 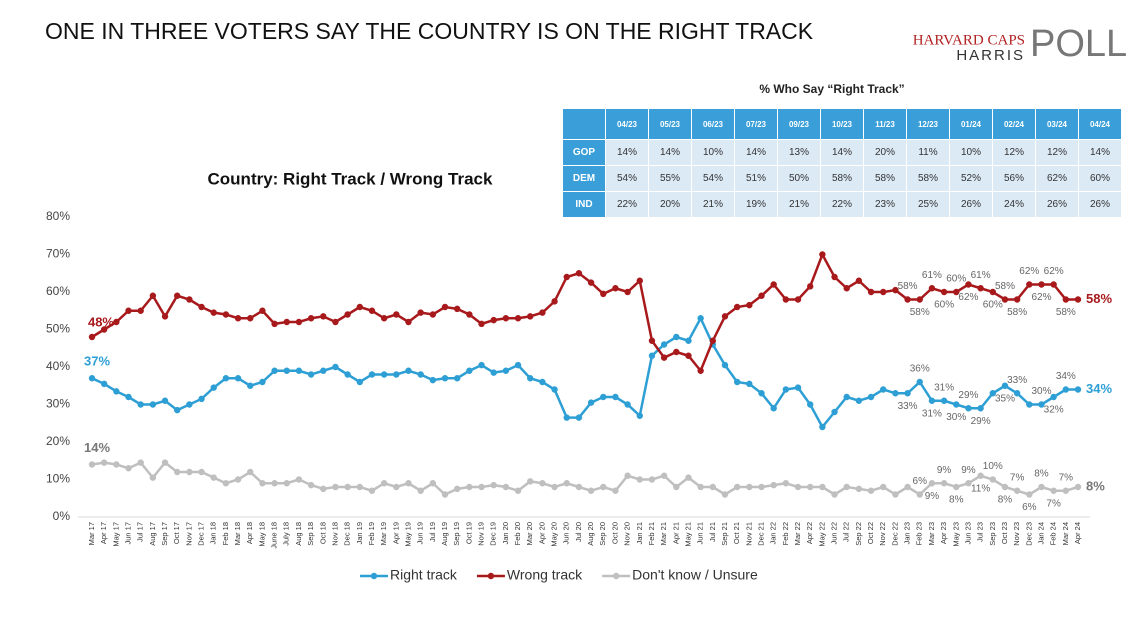 What do you see at coordinates (1017, 380) in the screenshot?
I see `data-label: 33%` at bounding box center [1017, 380].